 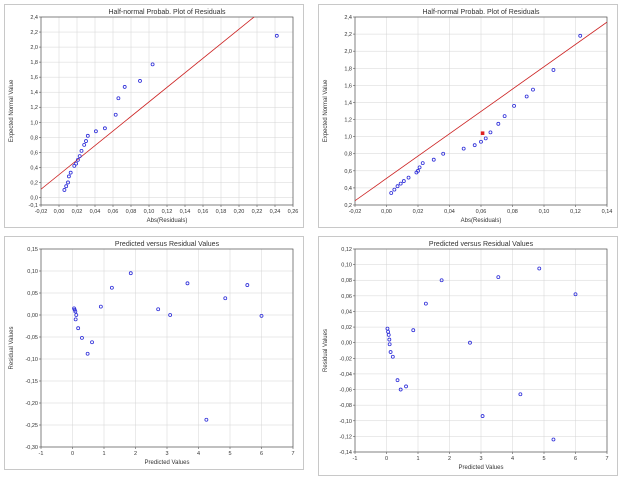 I want to click on chart-2-tick-label-x: 0,10, so click(x=544, y=212).